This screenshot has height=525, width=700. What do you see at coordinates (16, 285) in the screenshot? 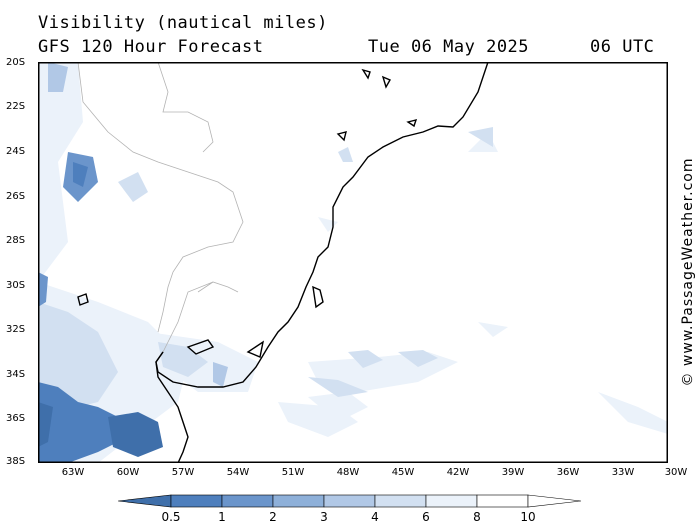
I see `lat-label: 30S` at bounding box center [16, 285].